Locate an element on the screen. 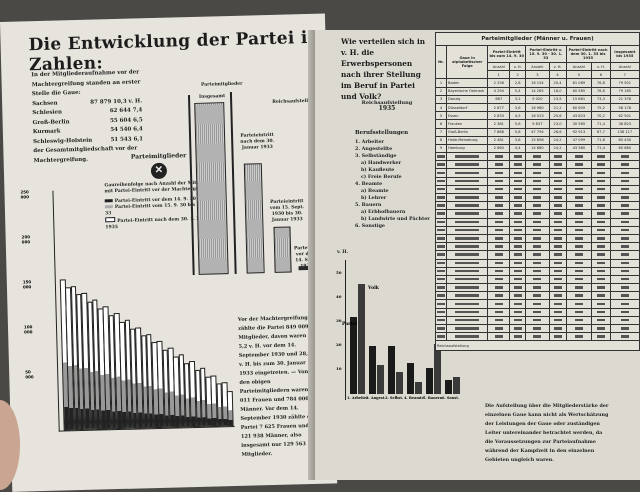  y-label: v. H. is located at coordinates (343, 252).